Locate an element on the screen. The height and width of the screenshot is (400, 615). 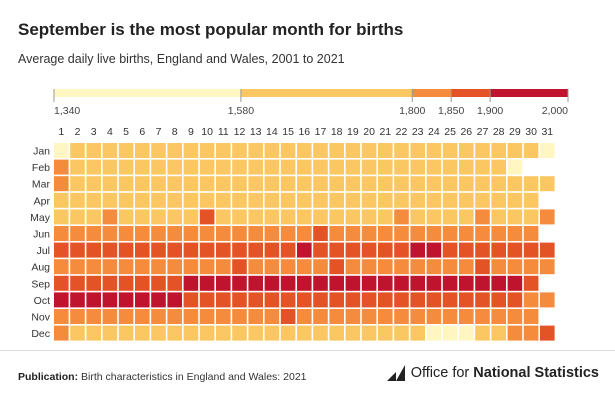
ons-logo-icon is located at coordinates (395, 373).